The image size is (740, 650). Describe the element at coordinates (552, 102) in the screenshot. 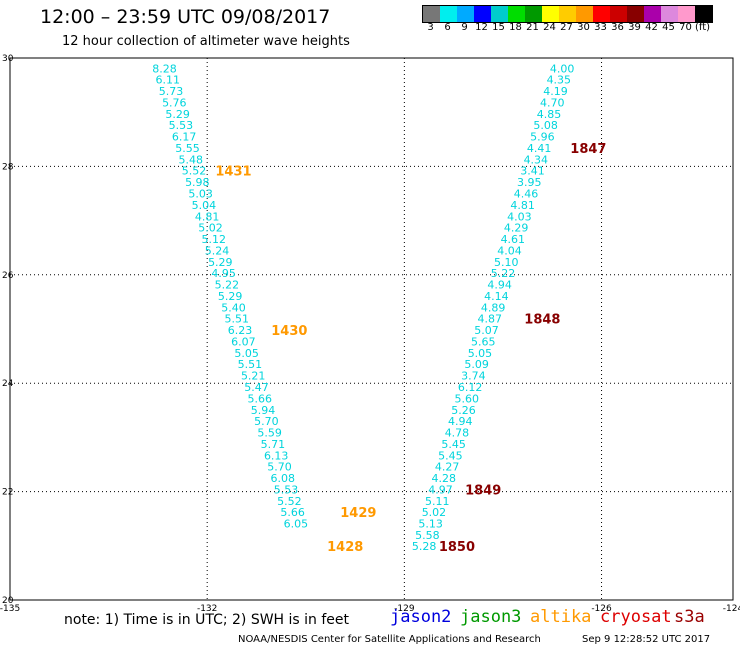

I see `data-point: 4.70` at that location.